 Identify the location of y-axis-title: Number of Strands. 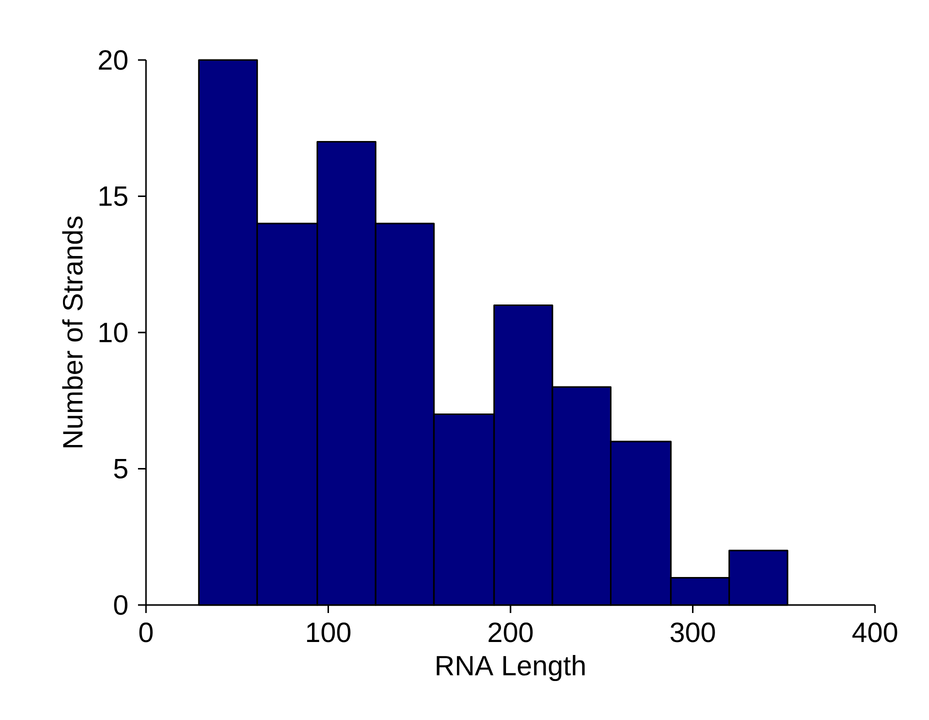
(72, 332).